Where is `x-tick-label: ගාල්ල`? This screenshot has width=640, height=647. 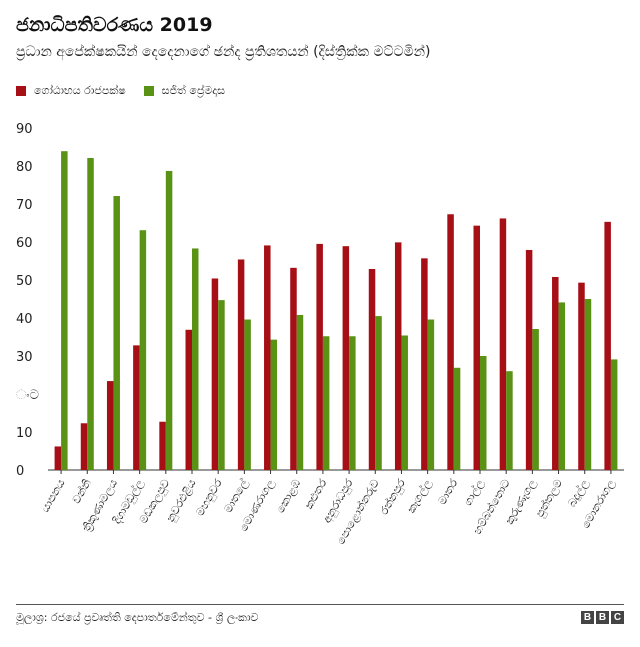 x-tick-label: ගාල්ල is located at coordinates (474, 492).